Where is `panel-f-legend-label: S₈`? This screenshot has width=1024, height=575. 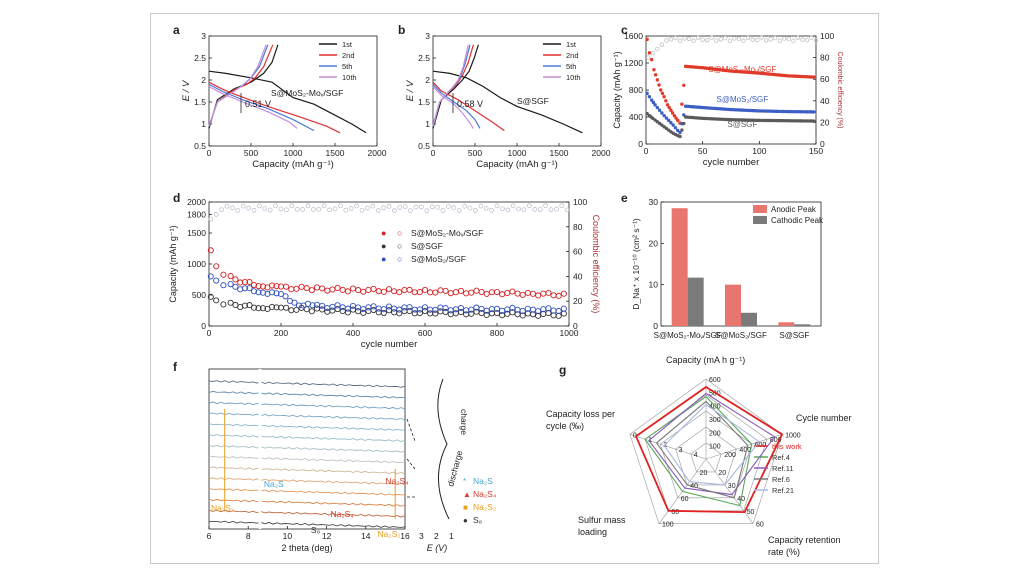 panel-f-legend-label: S₈ is located at coordinates (478, 520).